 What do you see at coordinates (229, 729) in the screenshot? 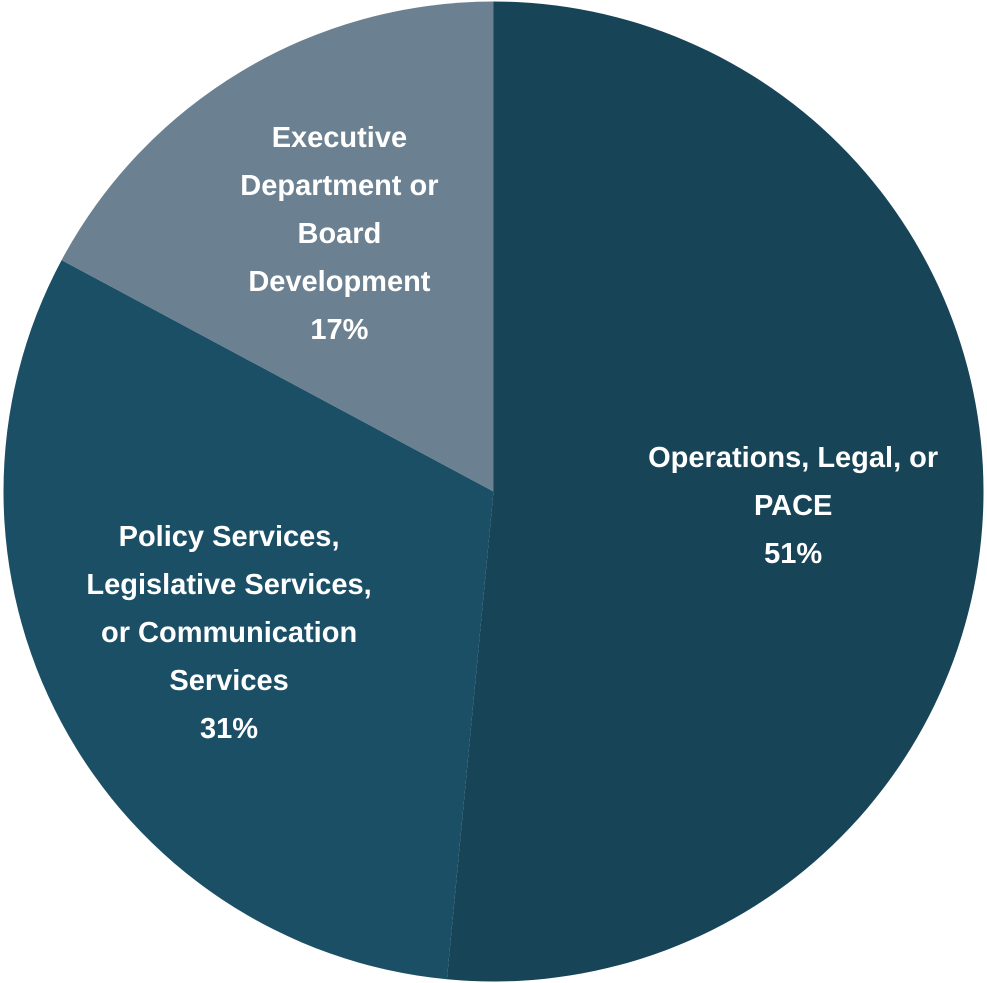
I see `data-label: 31%` at bounding box center [229, 729].